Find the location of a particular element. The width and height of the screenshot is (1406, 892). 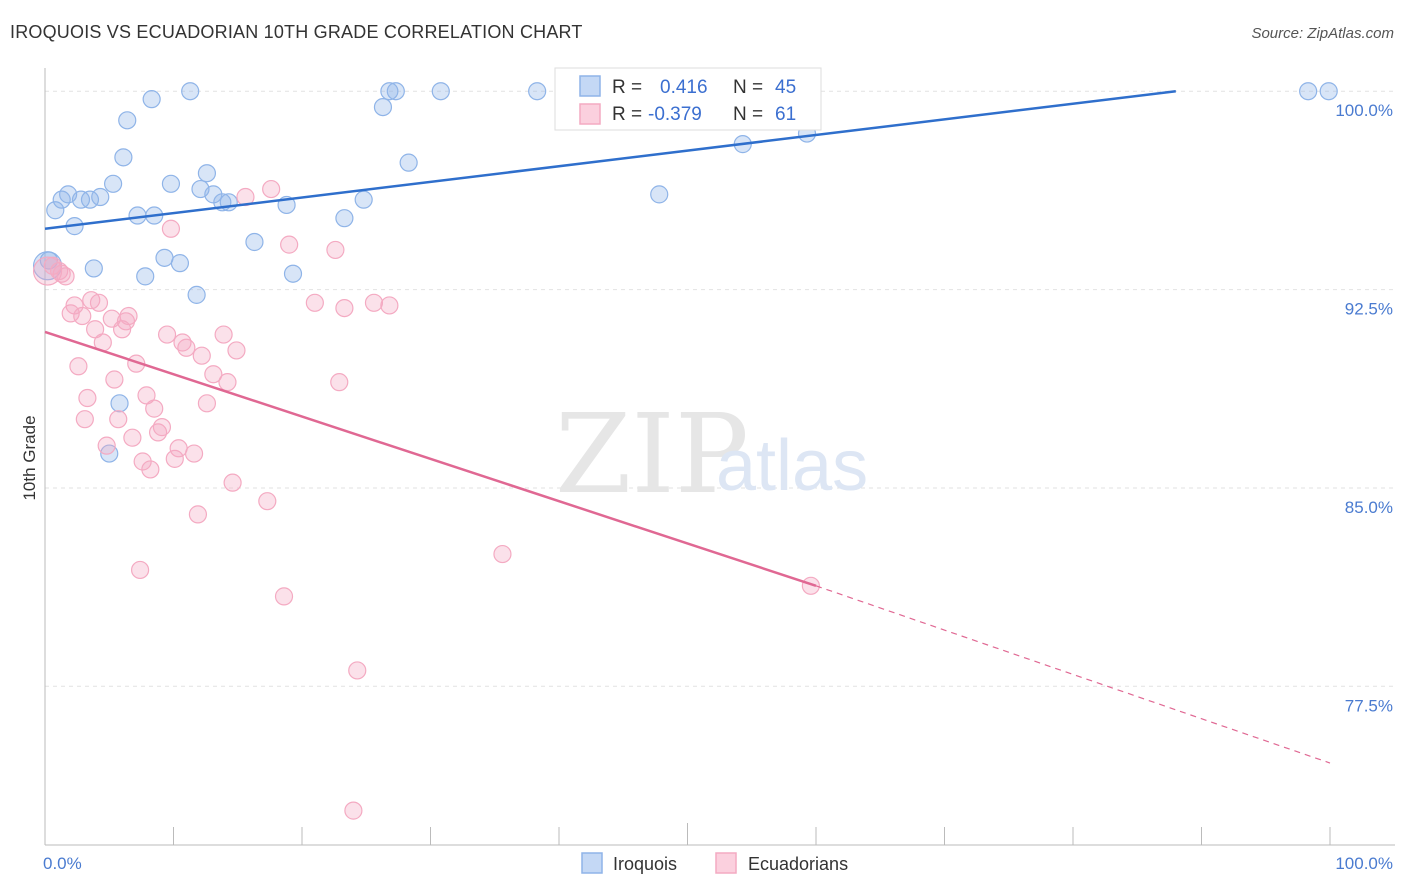

stats-legend: R = 0.416 N = 45 R = -0.379 N = 61 is located at coordinates (688, 99).